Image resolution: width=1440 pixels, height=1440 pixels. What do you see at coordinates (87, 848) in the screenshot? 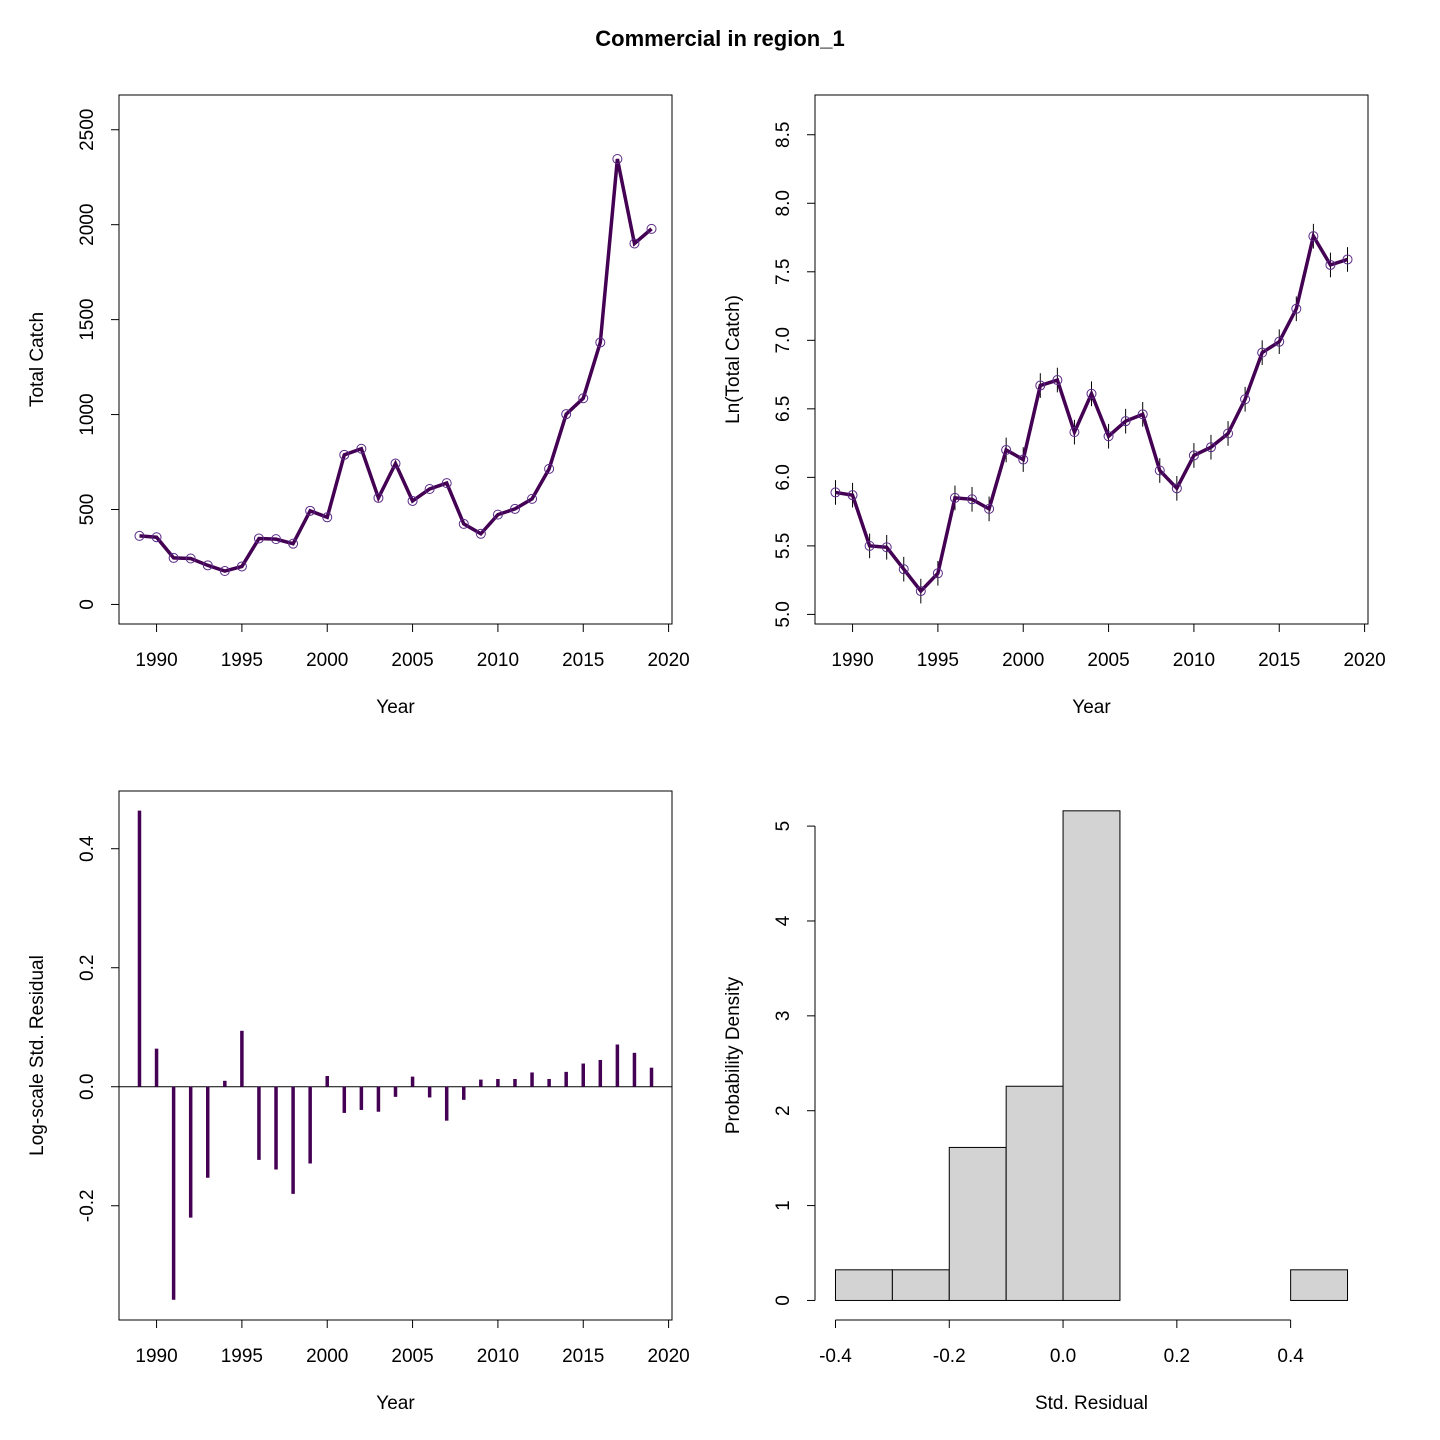
I see `y-tick-label: 0.4` at bounding box center [87, 848].